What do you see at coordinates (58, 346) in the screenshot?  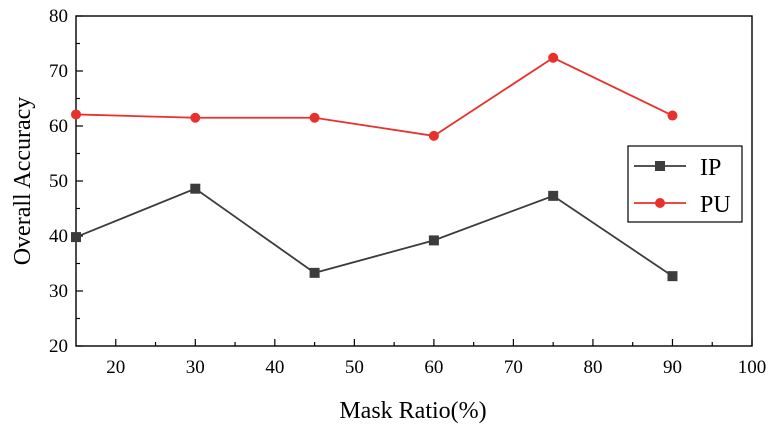 I see `y-tick-label: 20` at bounding box center [58, 346].